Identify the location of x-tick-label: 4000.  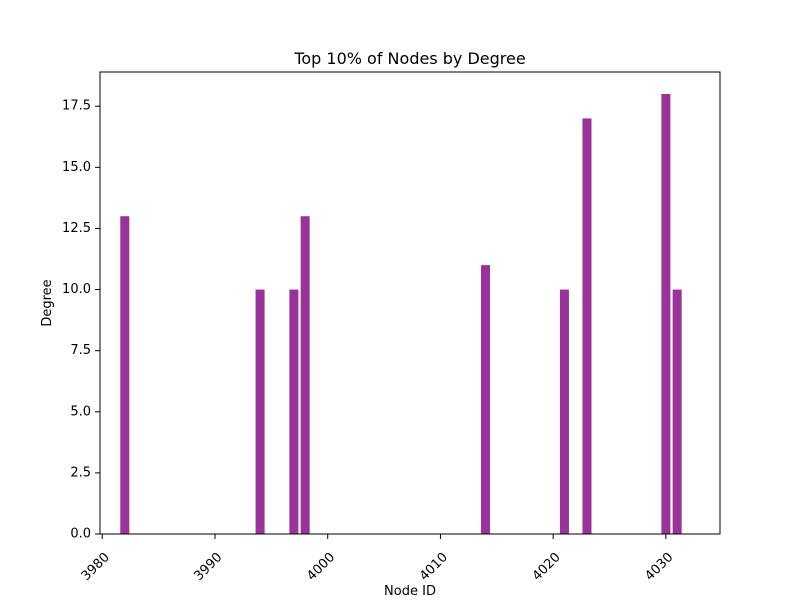
(321, 567).